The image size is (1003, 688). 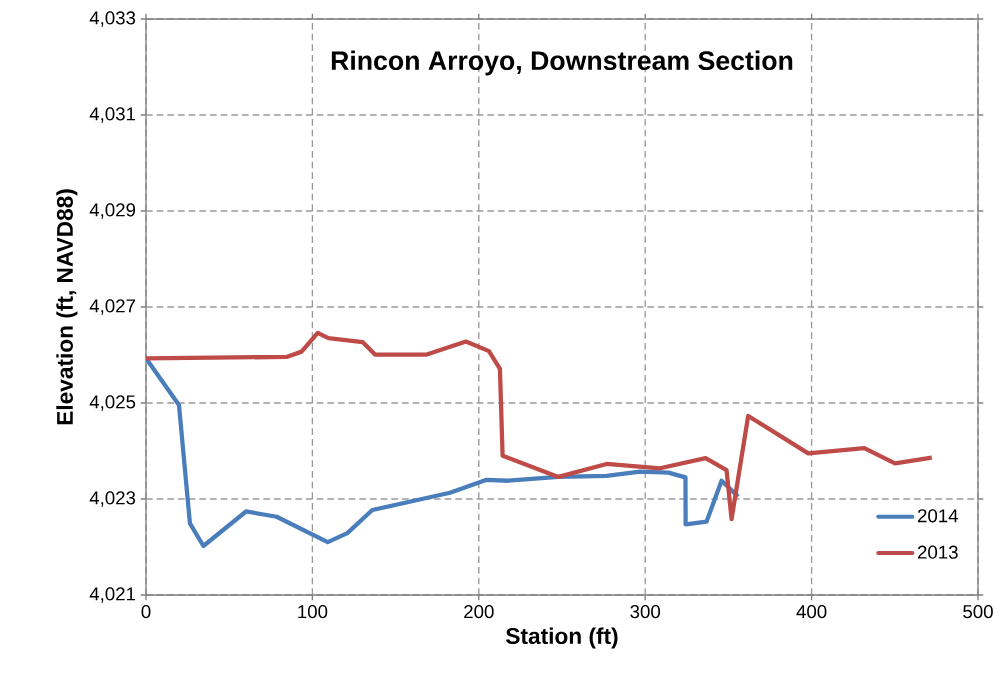 I want to click on y-tick-label: 4,025, so click(x=112, y=403).